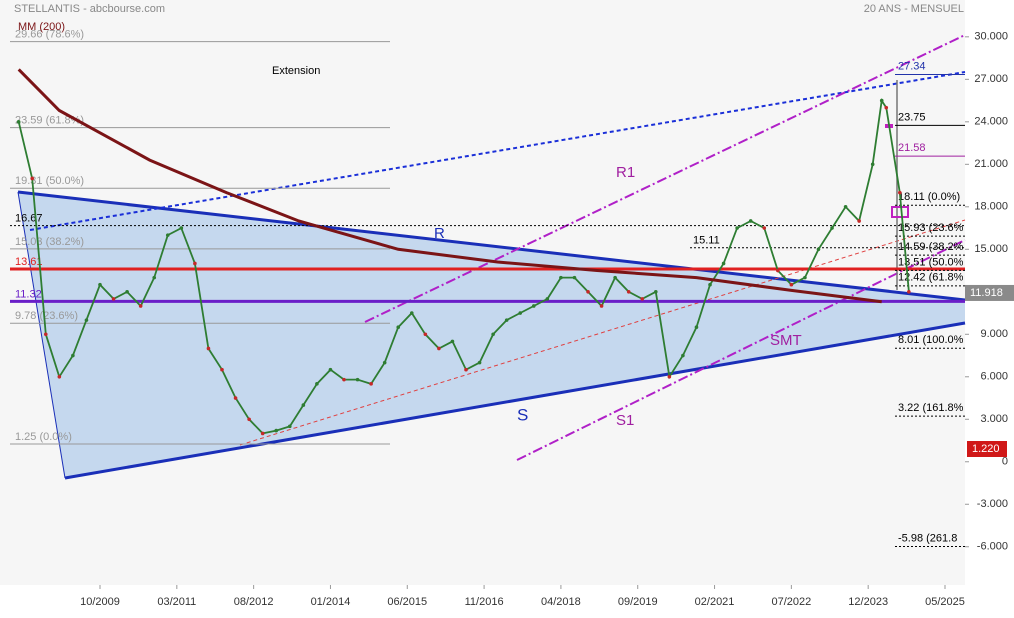 The height and width of the screenshot is (618, 1014). Describe the element at coordinates (991, 37) in the screenshot. I see `y-tick-label: 30.000` at that location.